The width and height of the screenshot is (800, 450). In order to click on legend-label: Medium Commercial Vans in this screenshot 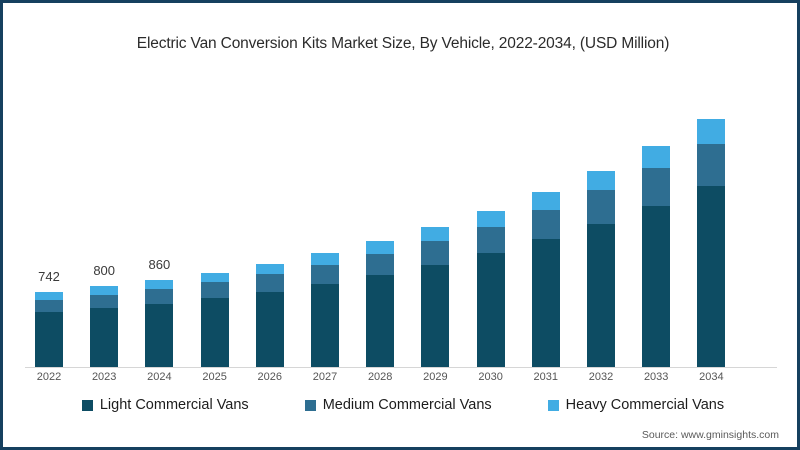, I will do `click(407, 405)`.